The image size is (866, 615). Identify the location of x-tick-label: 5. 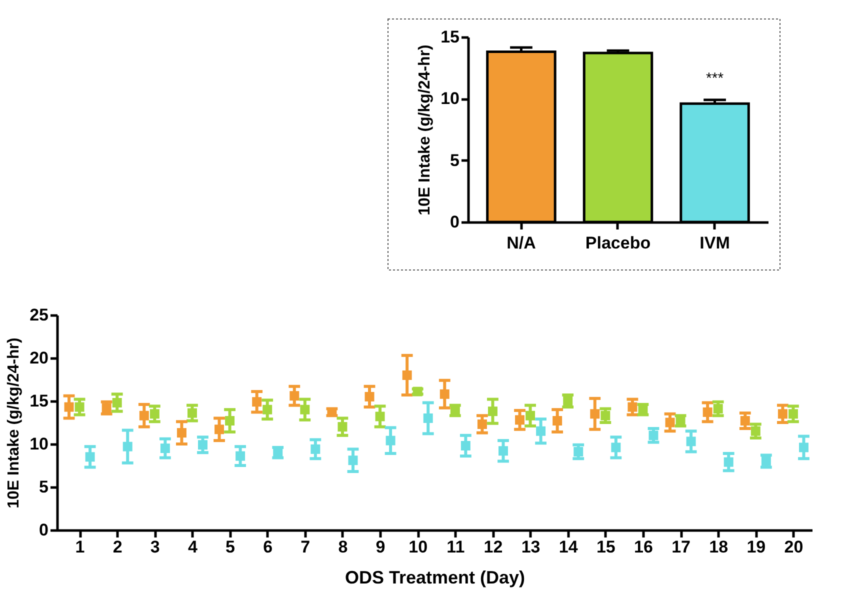
(231, 547).